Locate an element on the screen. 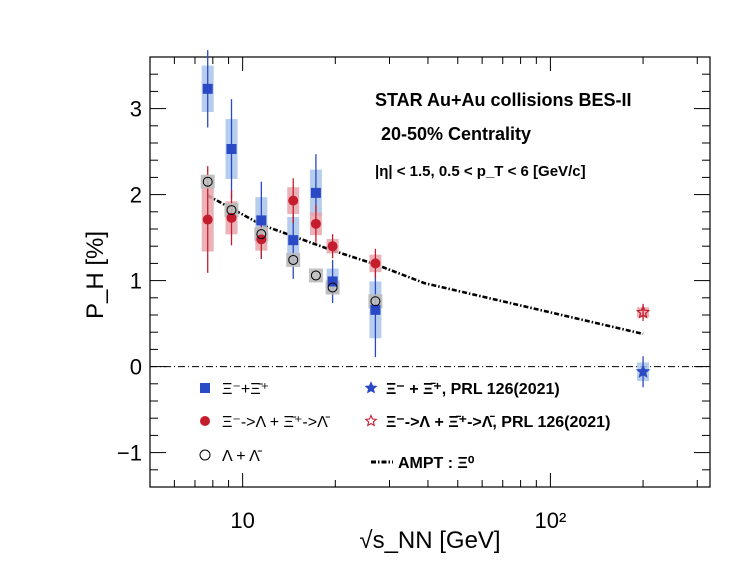  annotation-experiment: STAR Au+Au collisions BES-II is located at coordinates (503, 100).